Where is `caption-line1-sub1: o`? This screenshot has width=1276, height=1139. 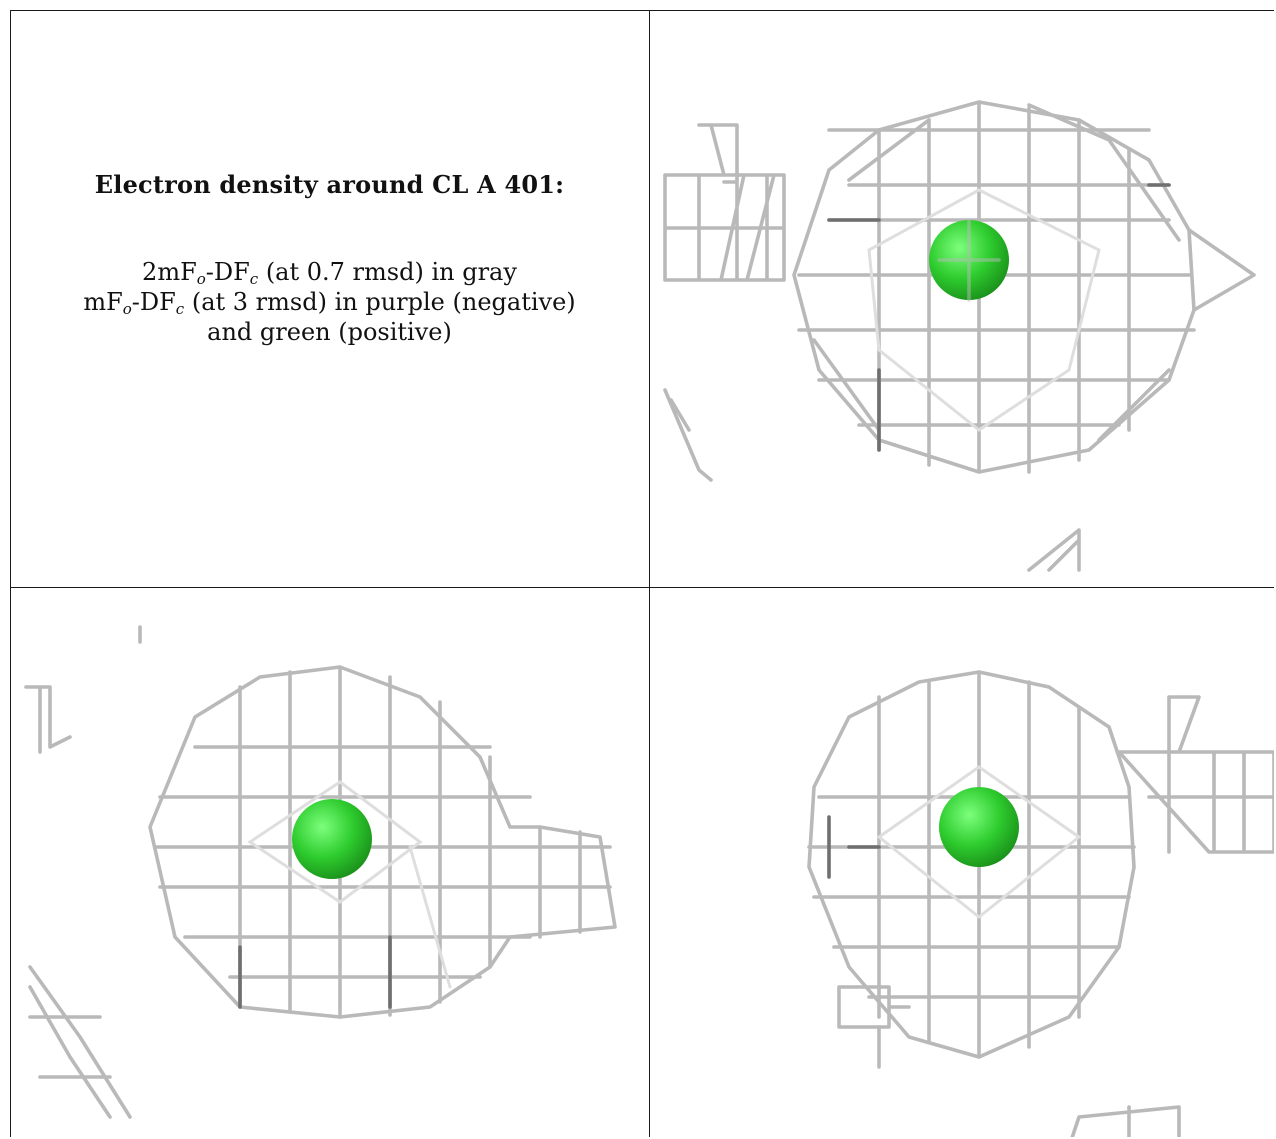 caption-line1-sub1: o is located at coordinates (201, 279).